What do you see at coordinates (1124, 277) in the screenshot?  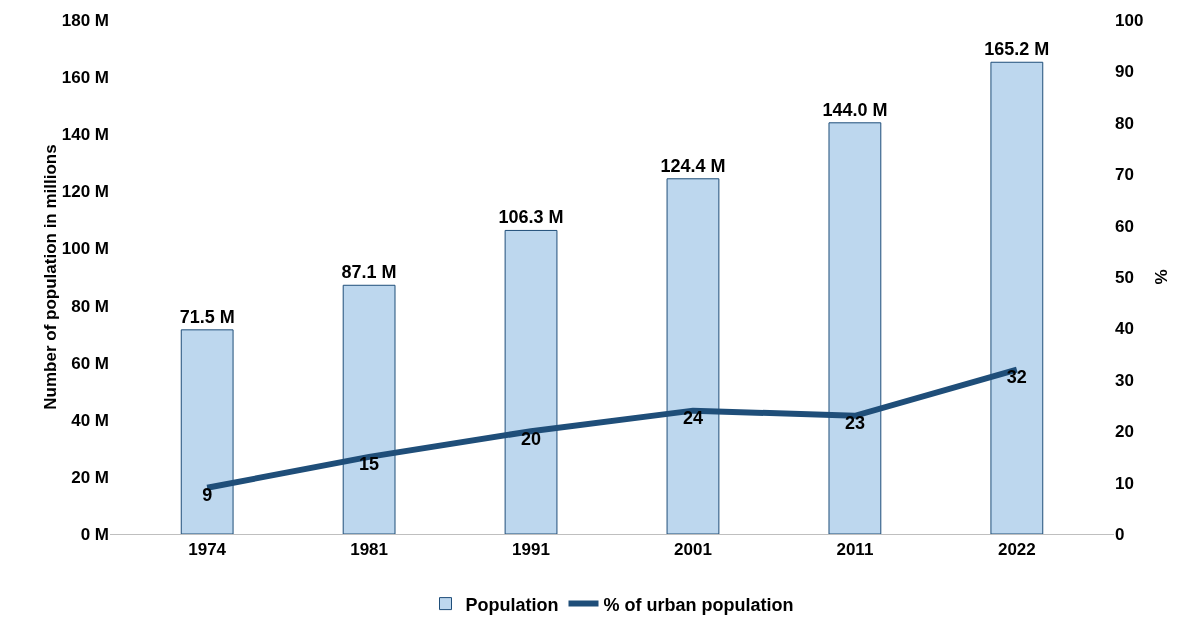 I see `y2-tick-label: 50` at bounding box center [1124, 277].